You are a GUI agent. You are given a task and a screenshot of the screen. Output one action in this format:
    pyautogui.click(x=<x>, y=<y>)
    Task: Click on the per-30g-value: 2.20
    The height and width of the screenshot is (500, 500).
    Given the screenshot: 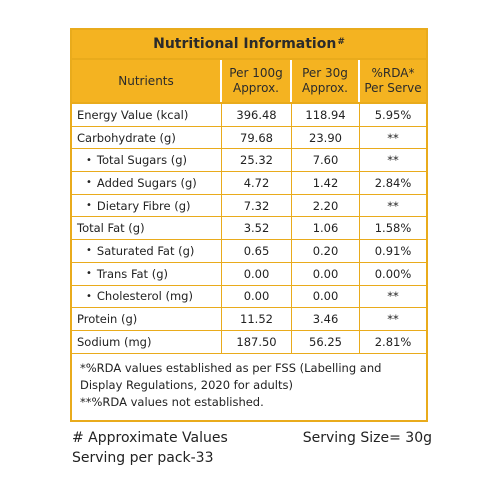 What is the action you would take?
    pyautogui.click(x=326, y=205)
    